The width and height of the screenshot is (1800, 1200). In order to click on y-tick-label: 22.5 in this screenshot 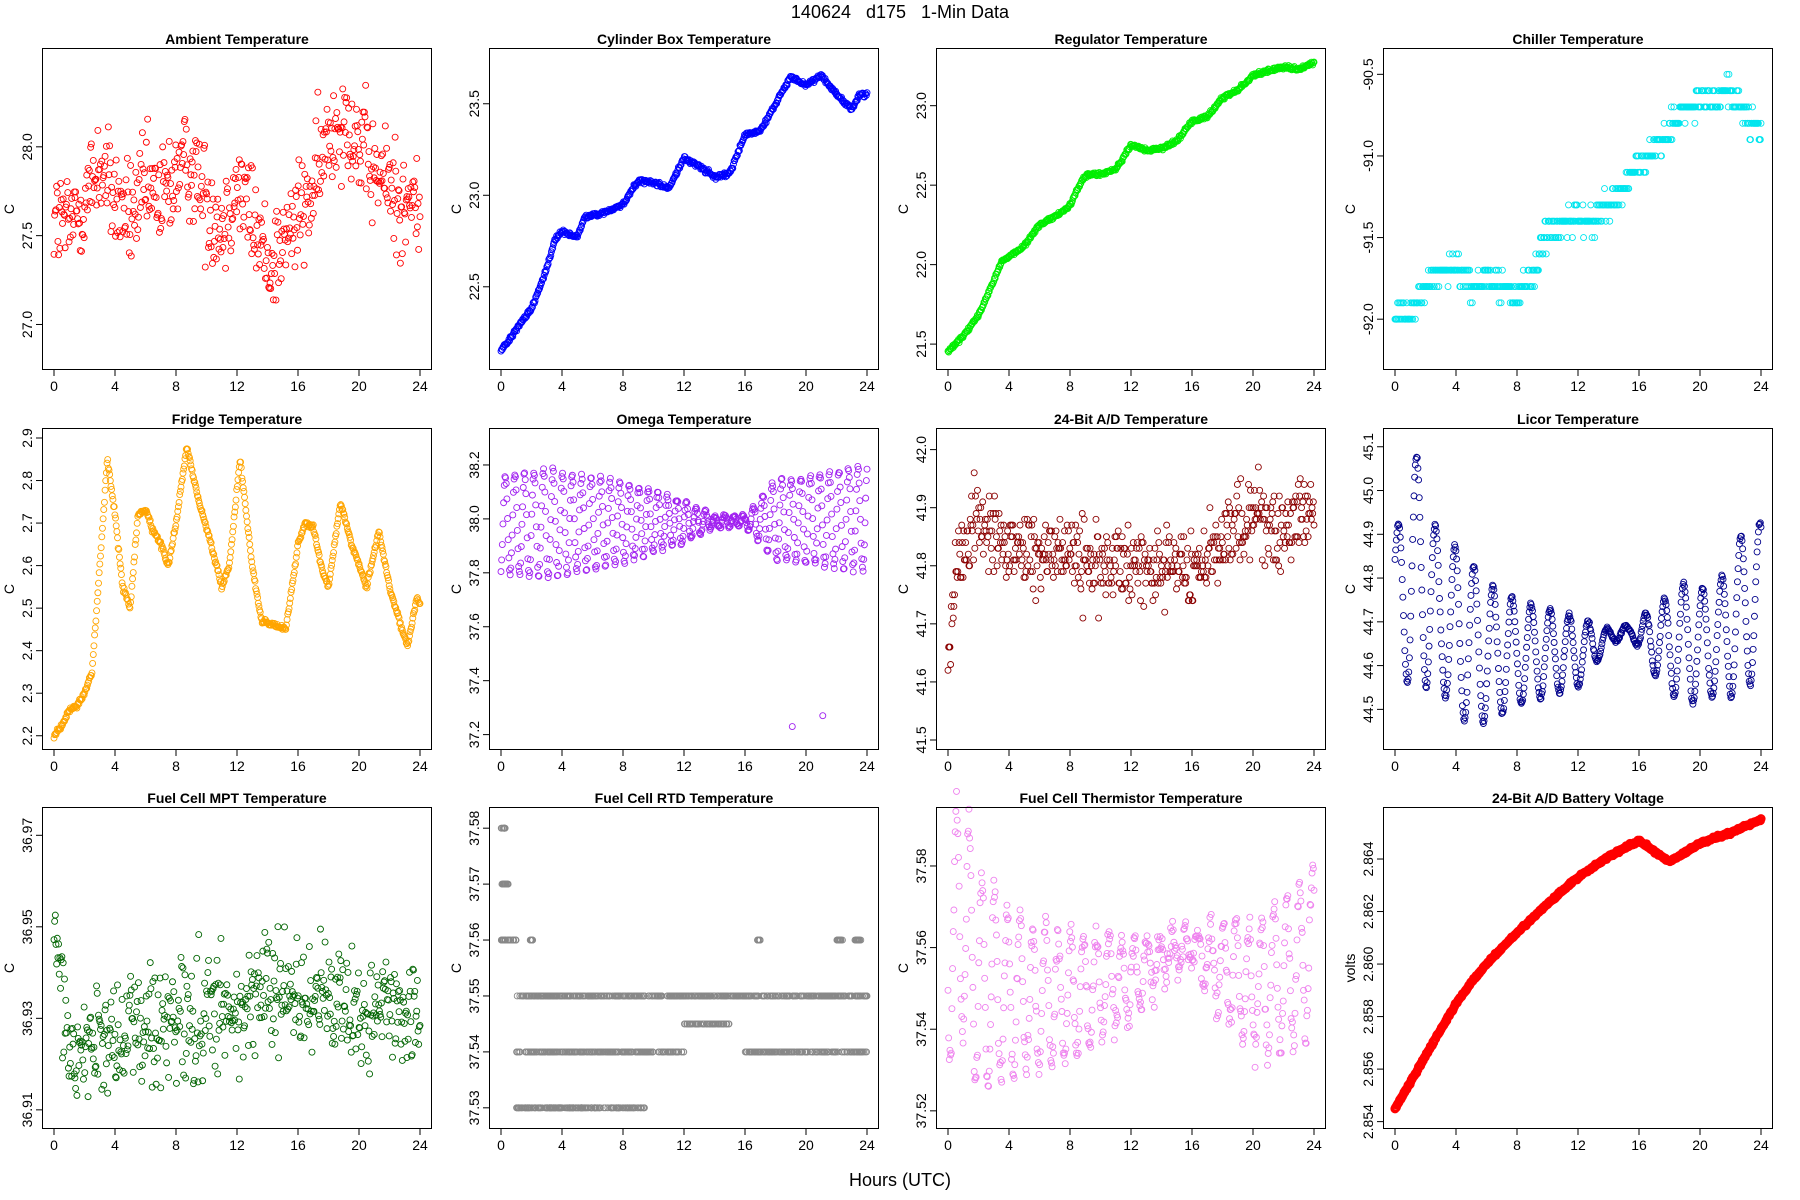, I will do `click(921, 184)`.